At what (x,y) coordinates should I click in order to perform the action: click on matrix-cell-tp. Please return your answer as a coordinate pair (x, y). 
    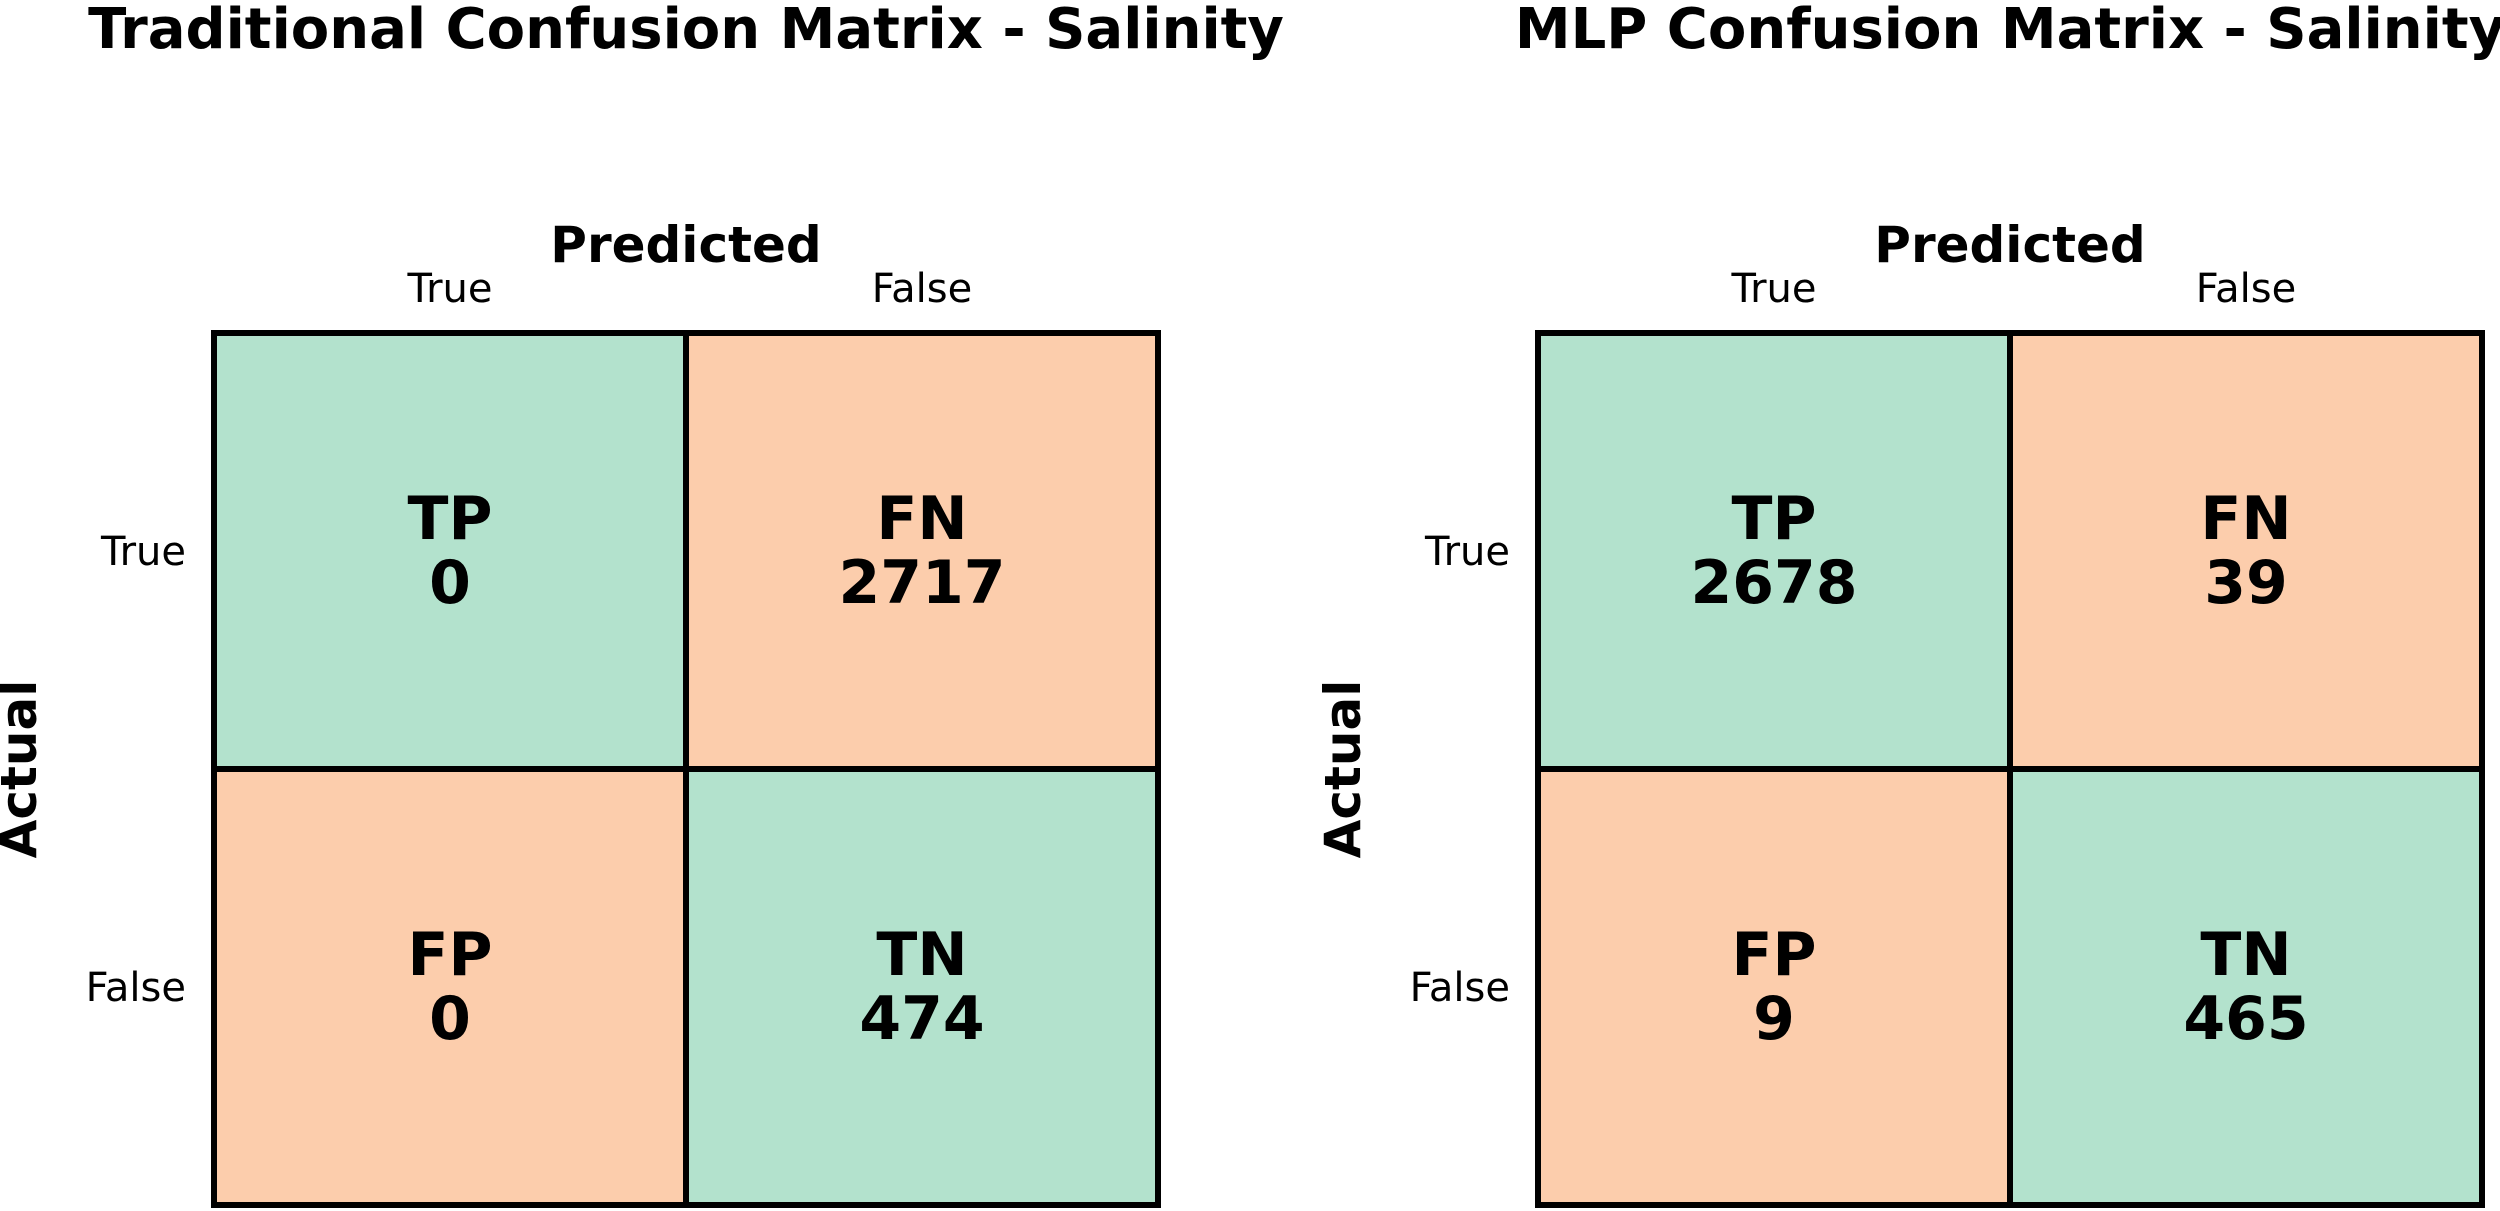
    Looking at the image, I should click on (450, 551).